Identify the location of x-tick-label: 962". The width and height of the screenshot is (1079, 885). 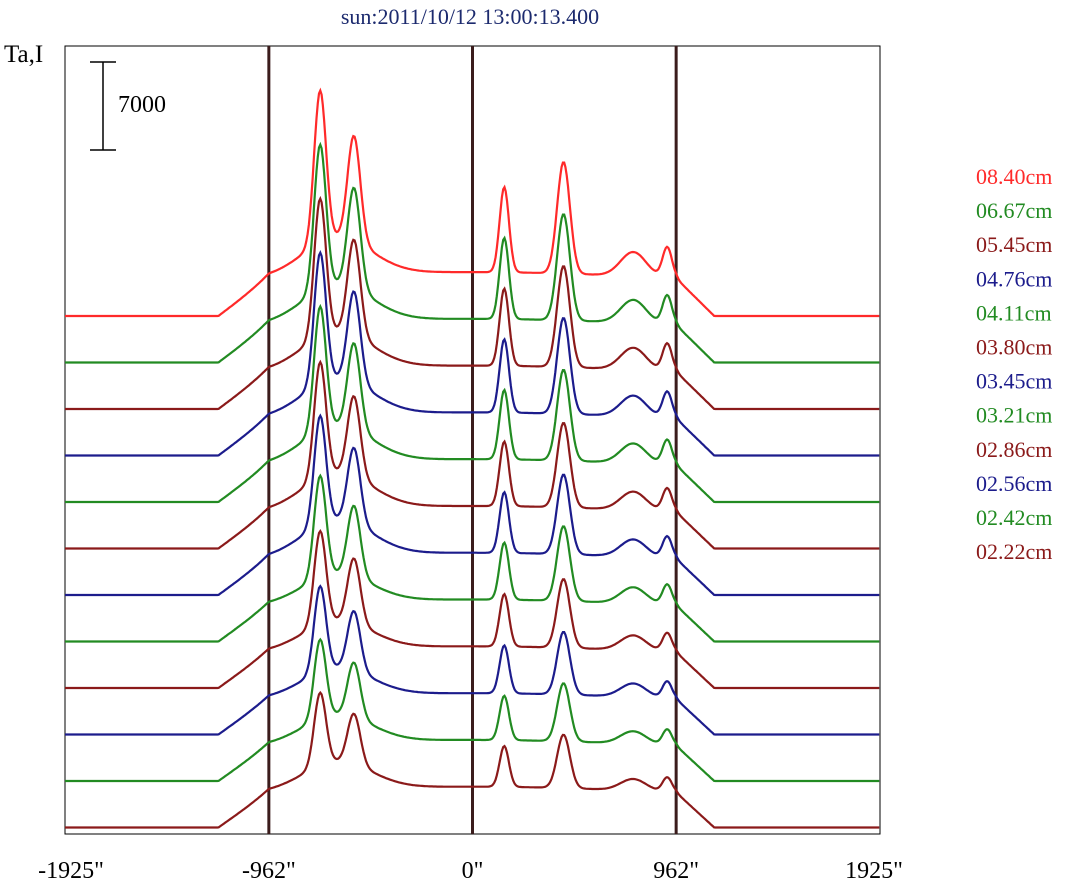
(676, 871).